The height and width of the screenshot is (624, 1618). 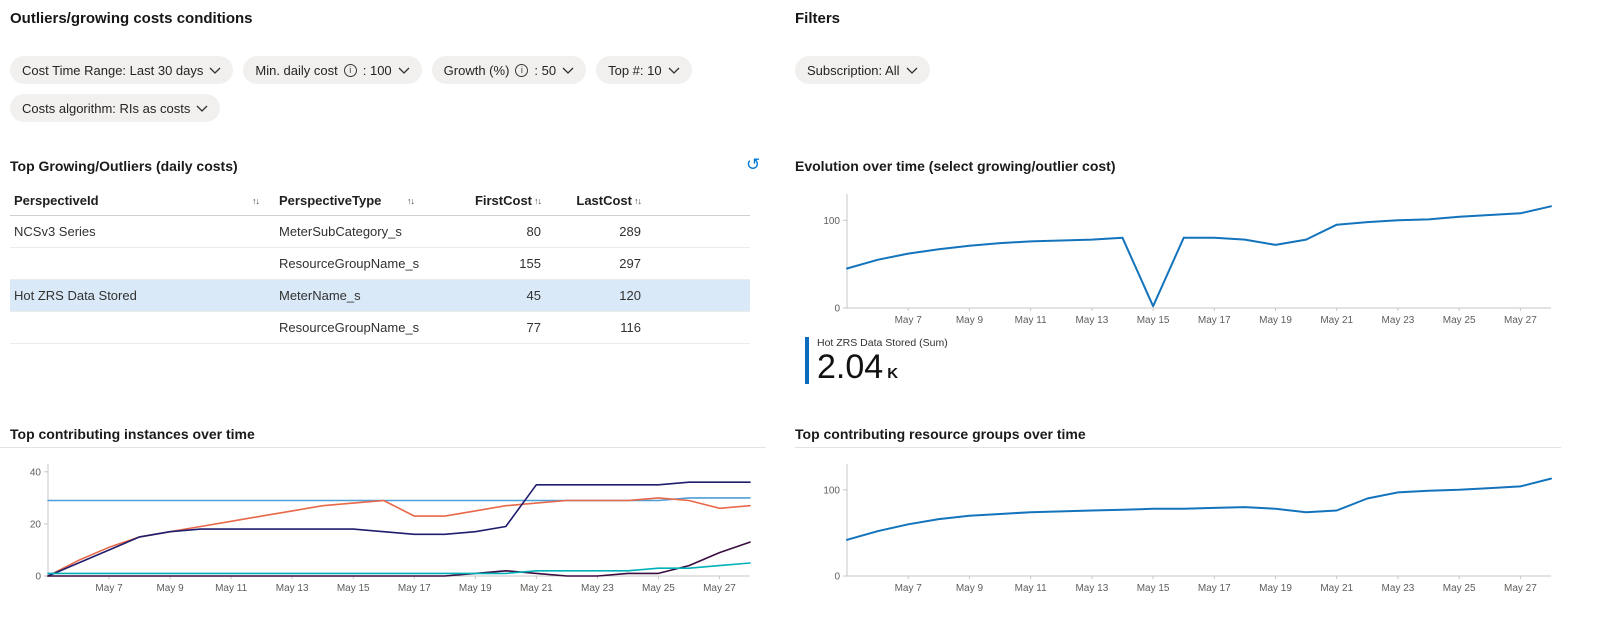 I want to click on pill-growth-percent: Growth (%) i : 50, so click(x=509, y=70).